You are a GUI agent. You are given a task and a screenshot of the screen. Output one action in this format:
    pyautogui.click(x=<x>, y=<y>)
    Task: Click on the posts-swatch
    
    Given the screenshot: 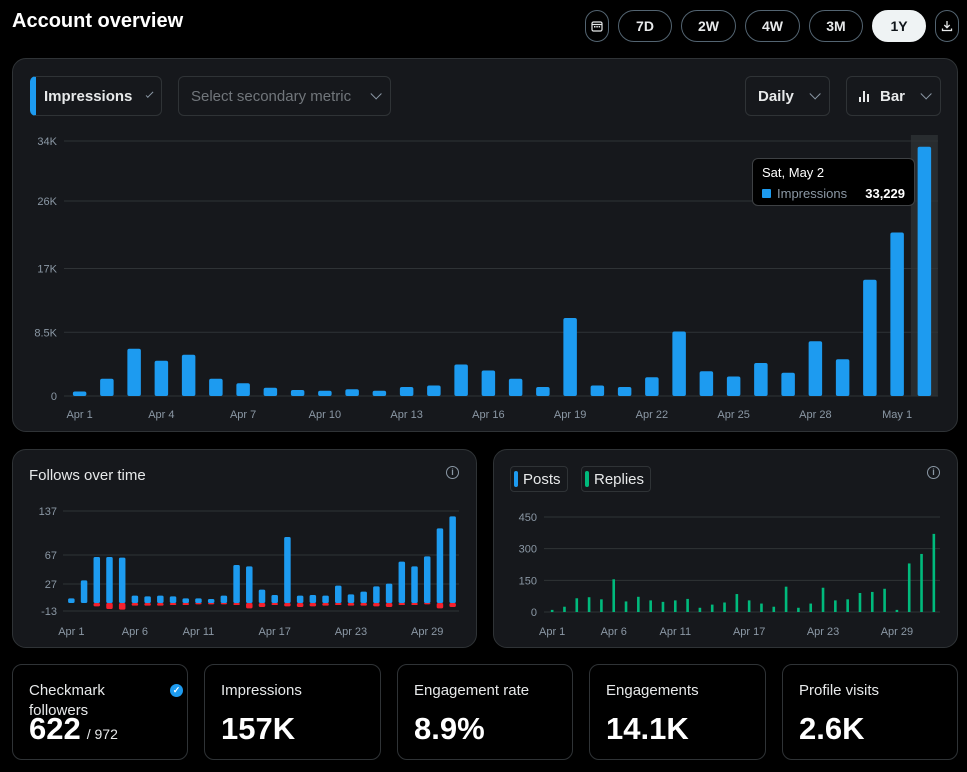 What is the action you would take?
    pyautogui.click(x=516, y=479)
    